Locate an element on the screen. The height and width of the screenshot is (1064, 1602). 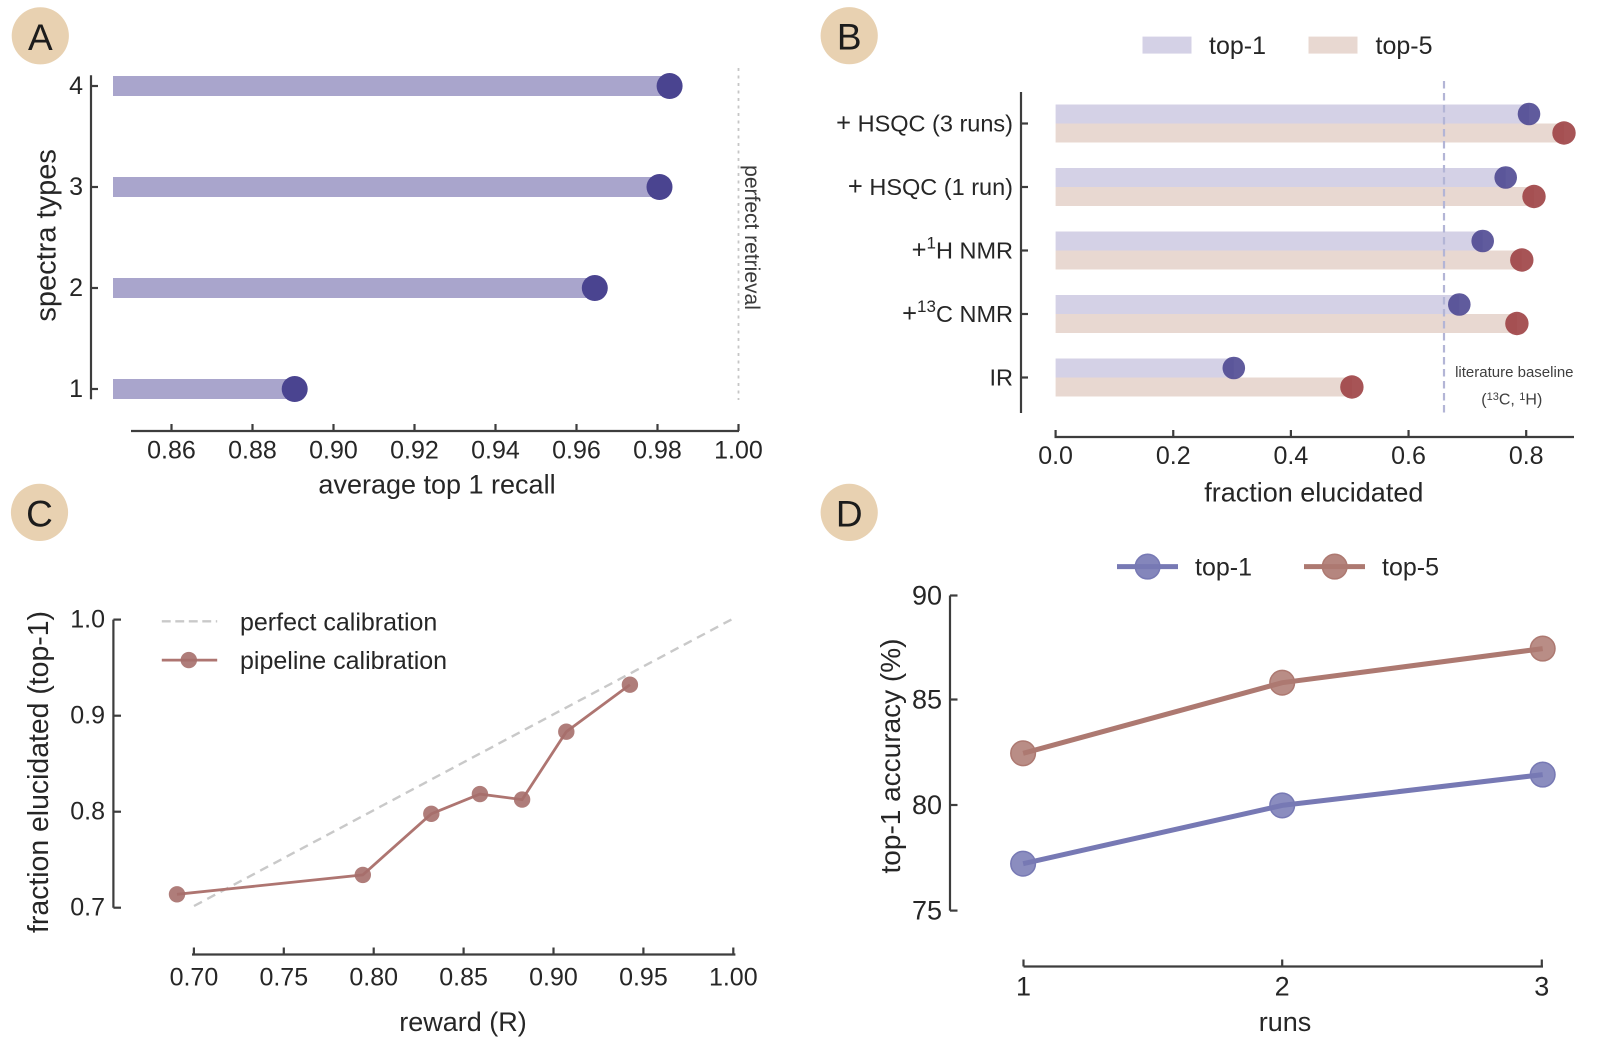
svg-text: 80 is located at coordinates (927, 805).